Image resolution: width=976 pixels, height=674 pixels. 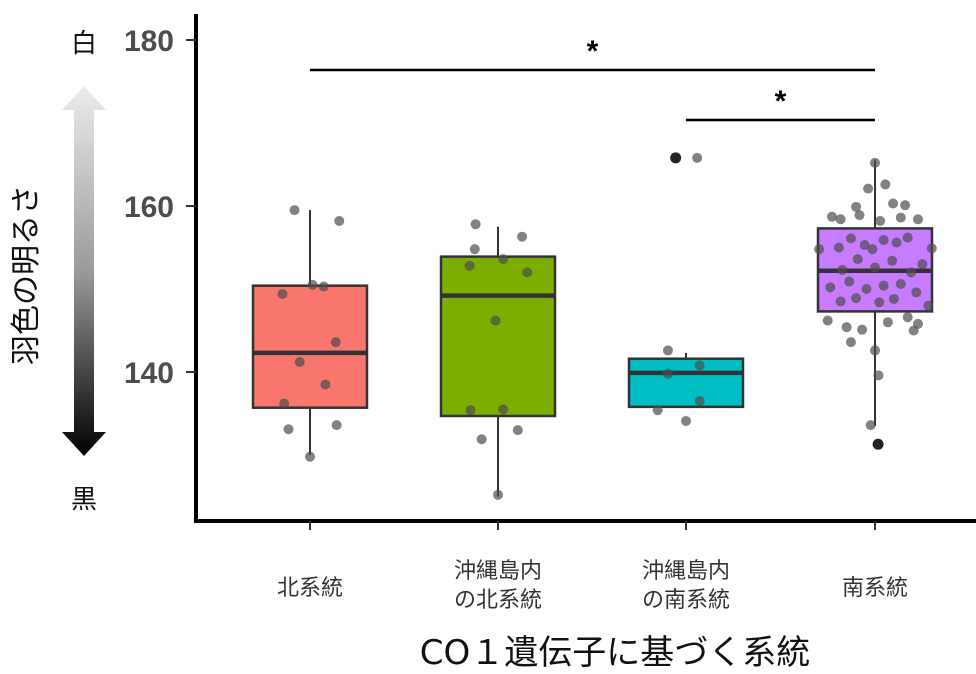 What do you see at coordinates (498, 600) in the screenshot?
I see `x-tick-label: の北系統` at bounding box center [498, 600].